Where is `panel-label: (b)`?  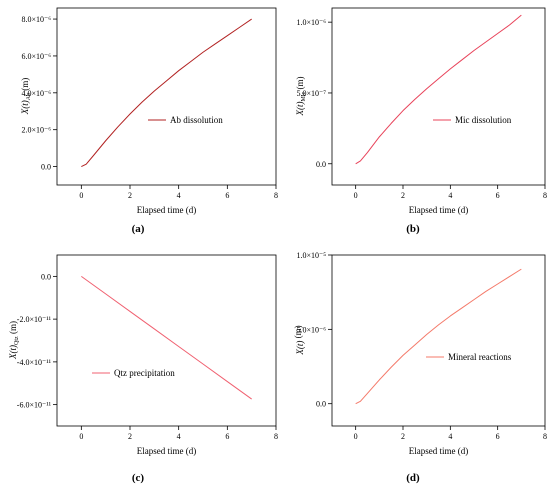
panel-label: (b) is located at coordinates (413, 229).